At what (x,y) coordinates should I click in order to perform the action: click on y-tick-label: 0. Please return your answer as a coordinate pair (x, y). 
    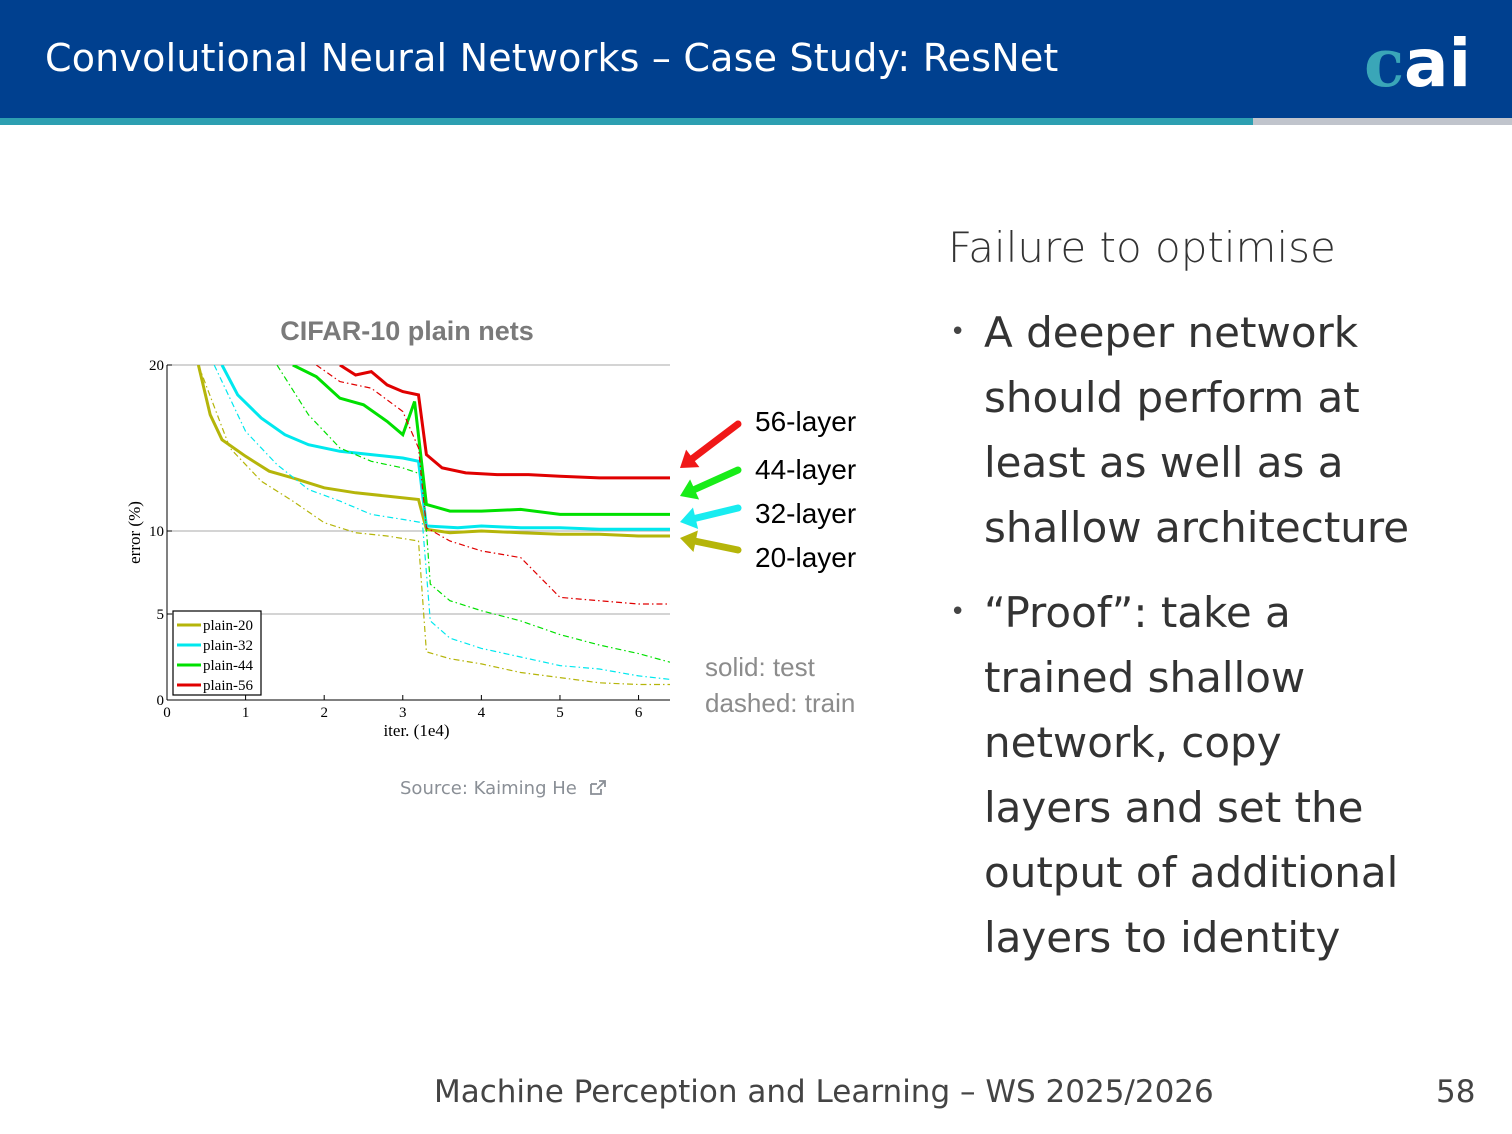
    Looking at the image, I should click on (161, 701).